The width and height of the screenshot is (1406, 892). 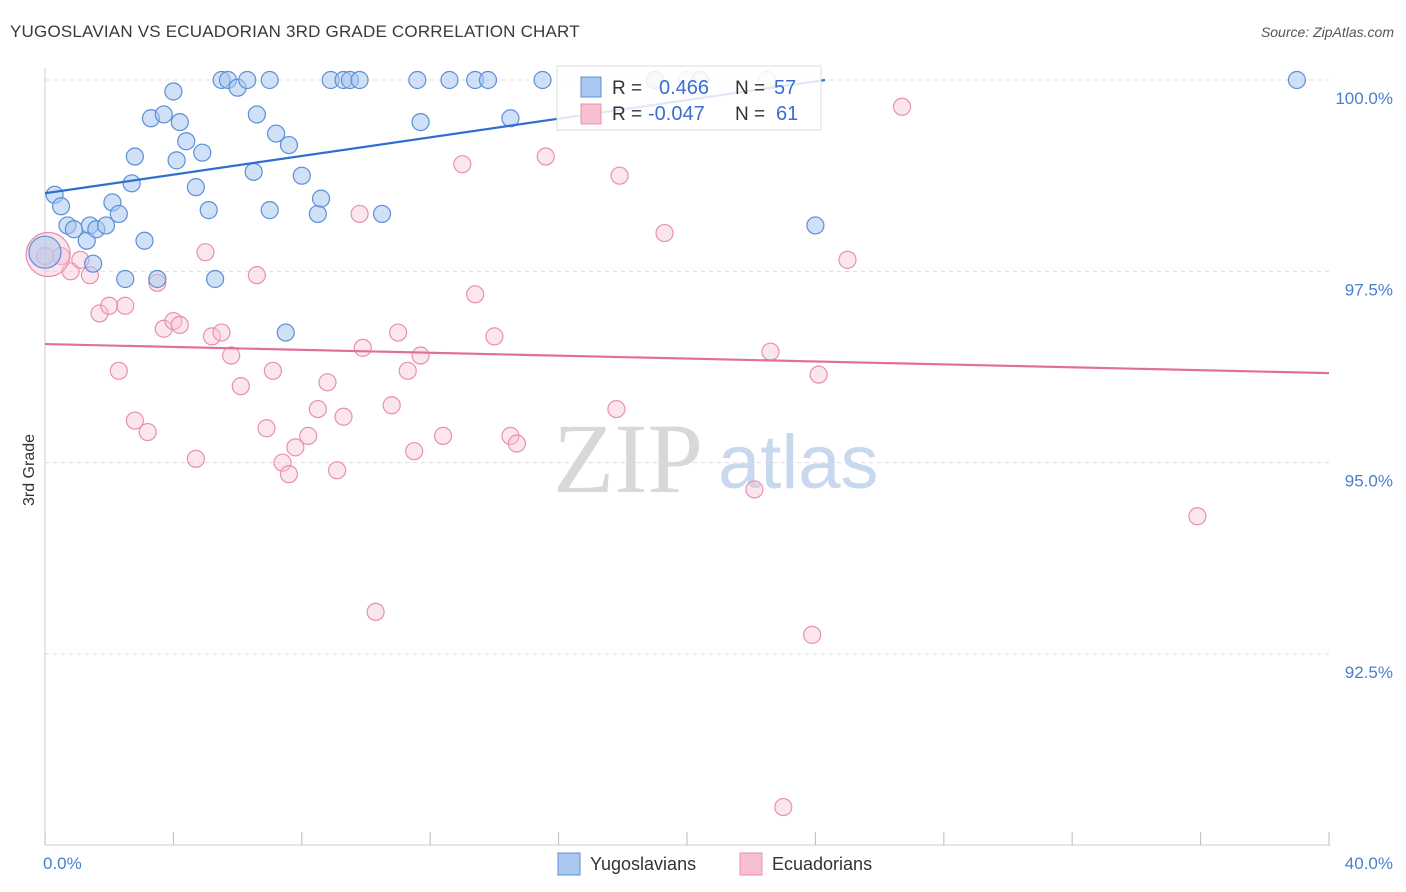 What do you see at coordinates (822, 864) in the screenshot?
I see `legend-label-ecuadorians: Ecuadorians` at bounding box center [822, 864].